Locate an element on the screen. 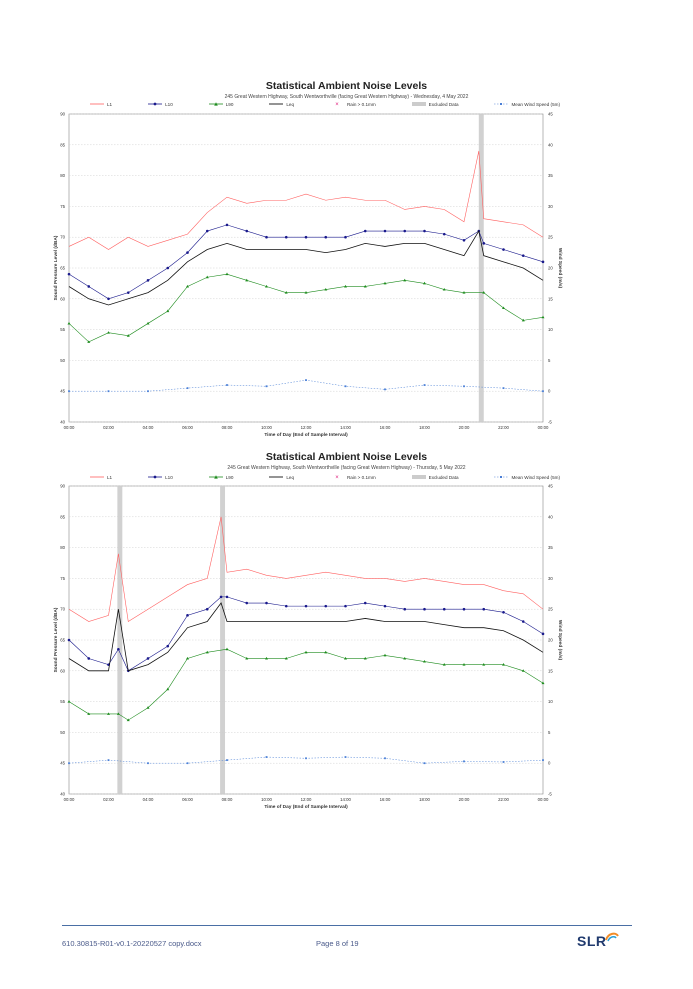  legend-excluded: Excluded Data is located at coordinates (435, 104).